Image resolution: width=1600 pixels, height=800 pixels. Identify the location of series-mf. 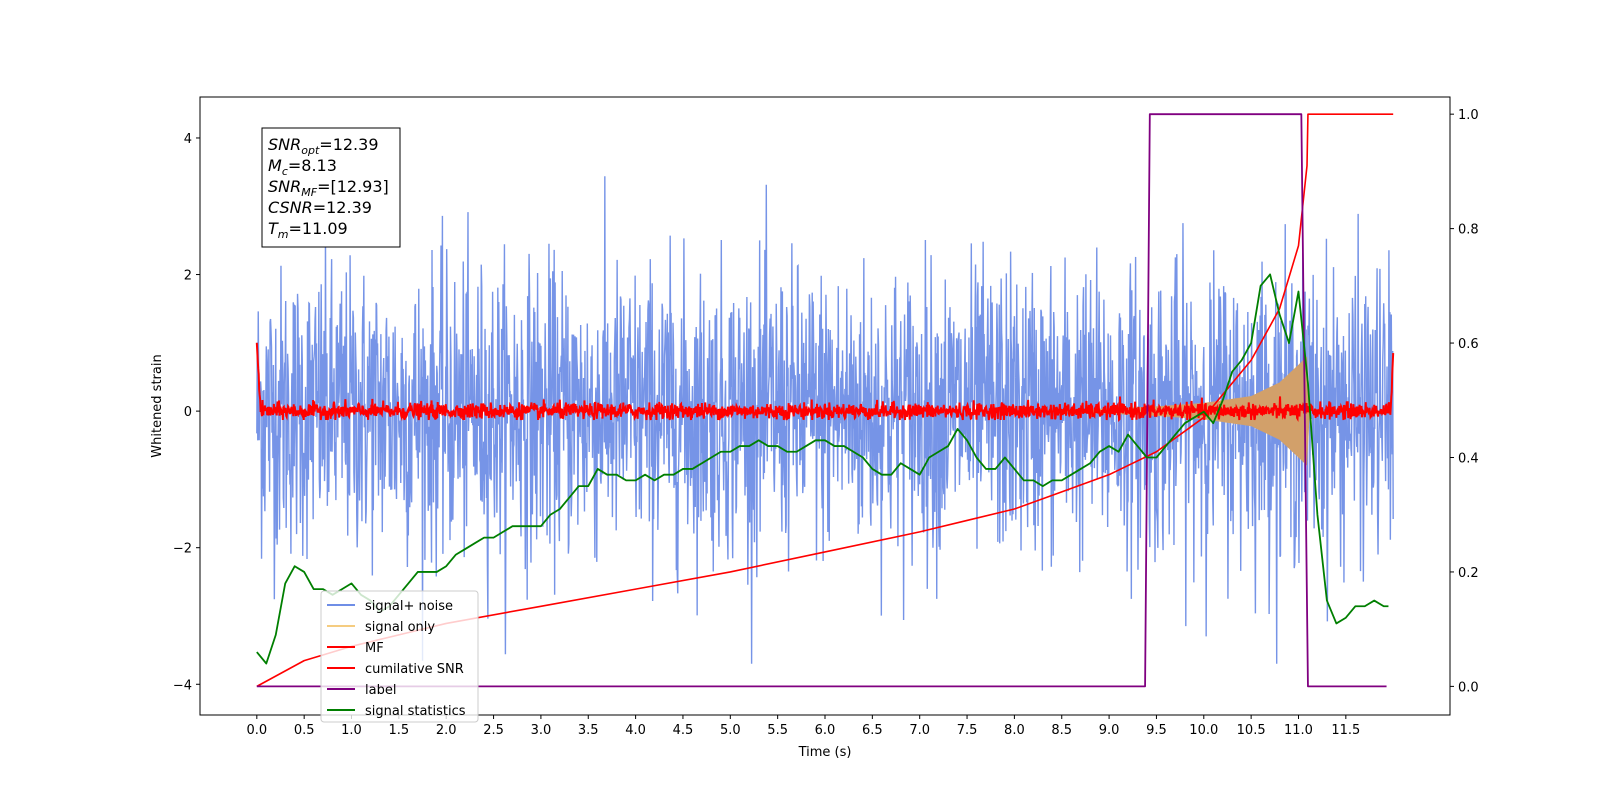
(825, 382).